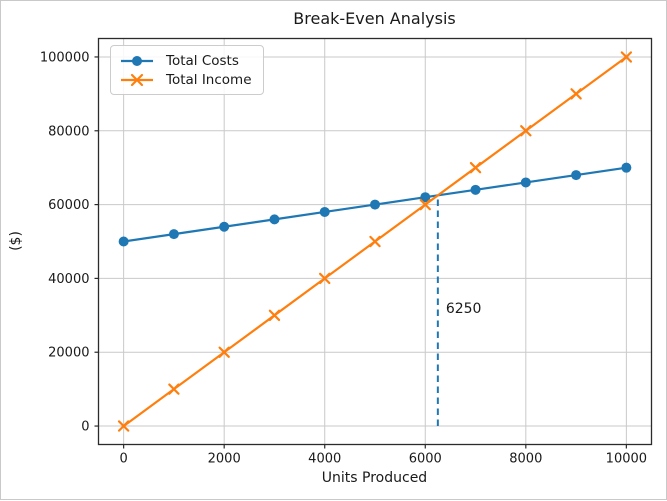 The height and width of the screenshot is (501, 667). What do you see at coordinates (525, 459) in the screenshot?
I see `x-tick-label: 8000` at bounding box center [525, 459].